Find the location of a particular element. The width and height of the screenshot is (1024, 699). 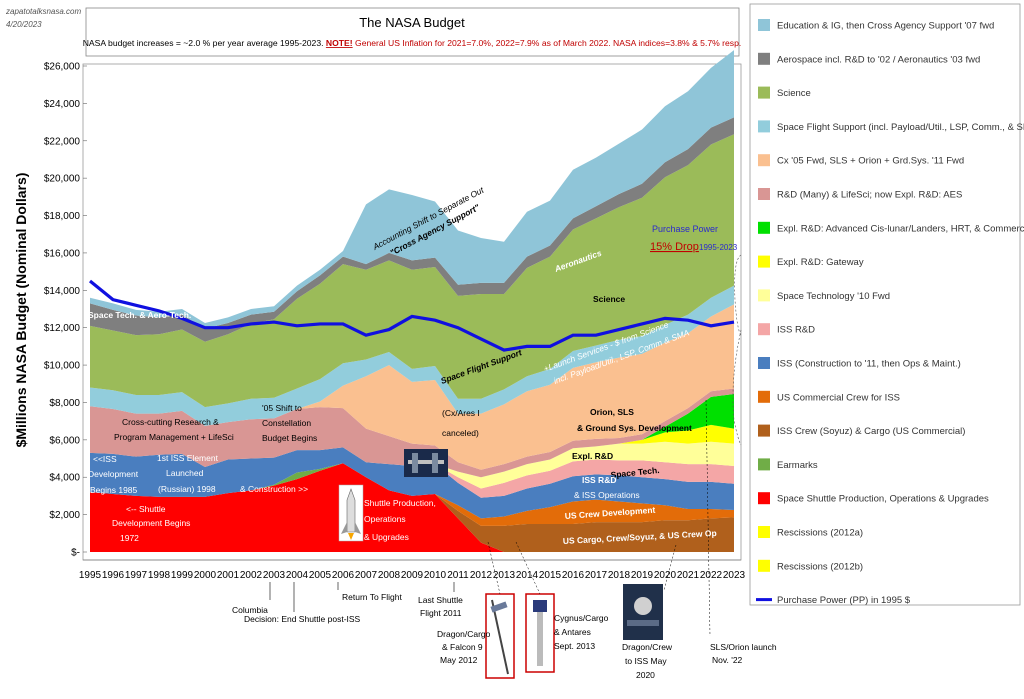

annotation-a9: Science is located at coordinates (609, 299).